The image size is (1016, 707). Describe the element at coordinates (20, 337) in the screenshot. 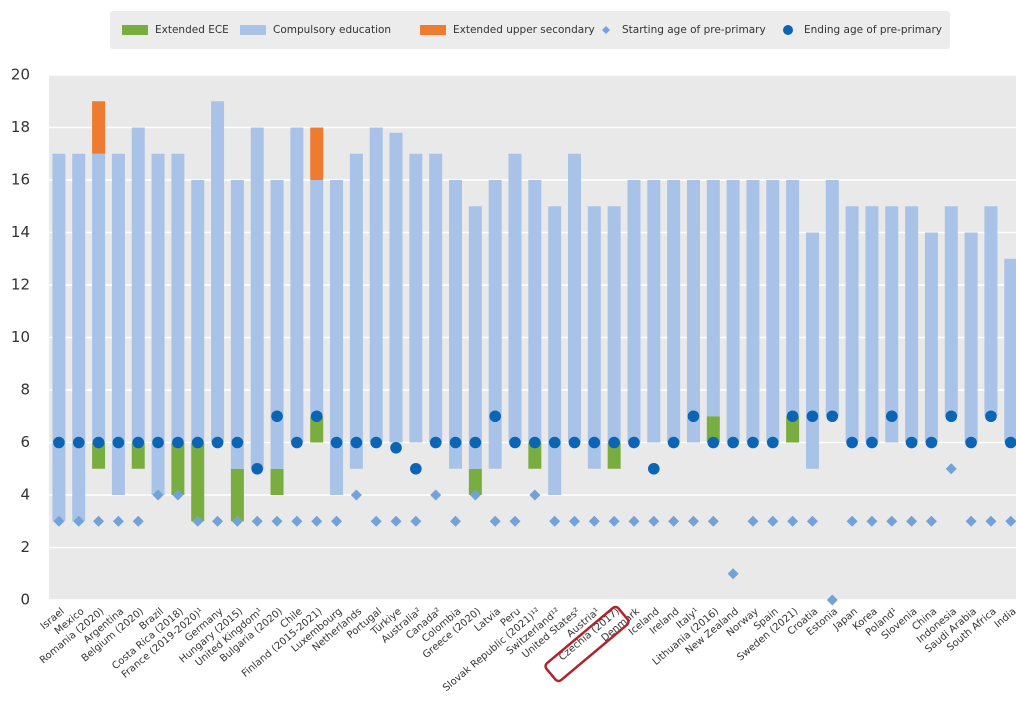

I see `y-tick-label: 10` at that location.